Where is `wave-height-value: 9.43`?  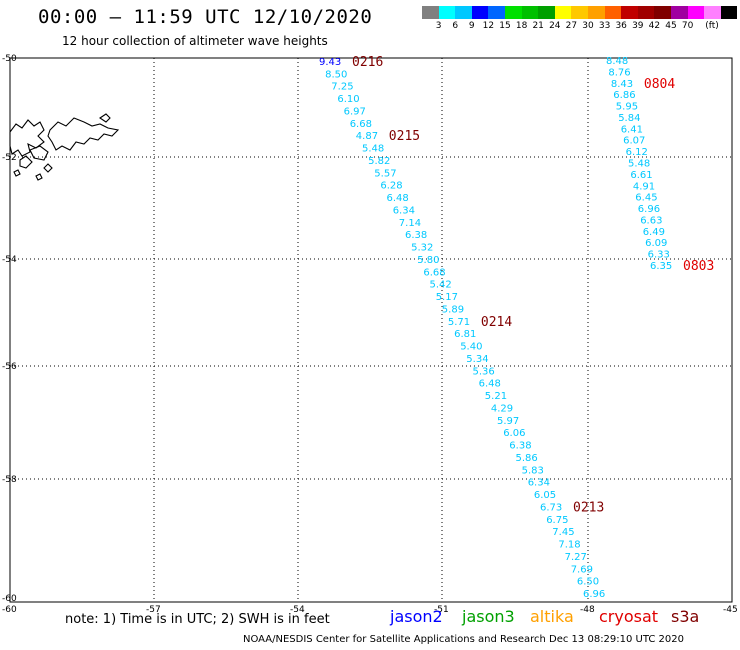 wave-height-value: 9.43 is located at coordinates (330, 62).